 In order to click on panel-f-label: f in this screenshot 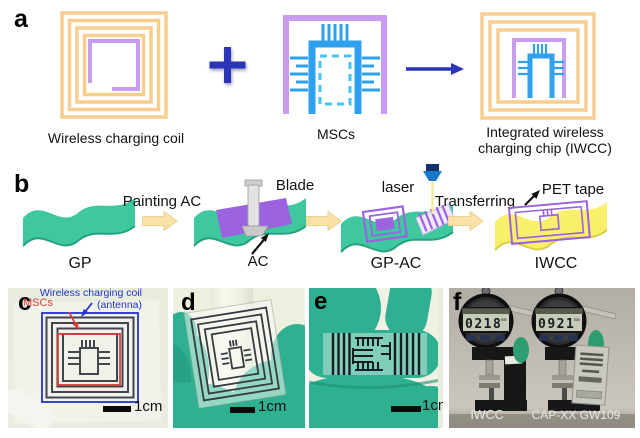, I will do `click(457, 302)`.